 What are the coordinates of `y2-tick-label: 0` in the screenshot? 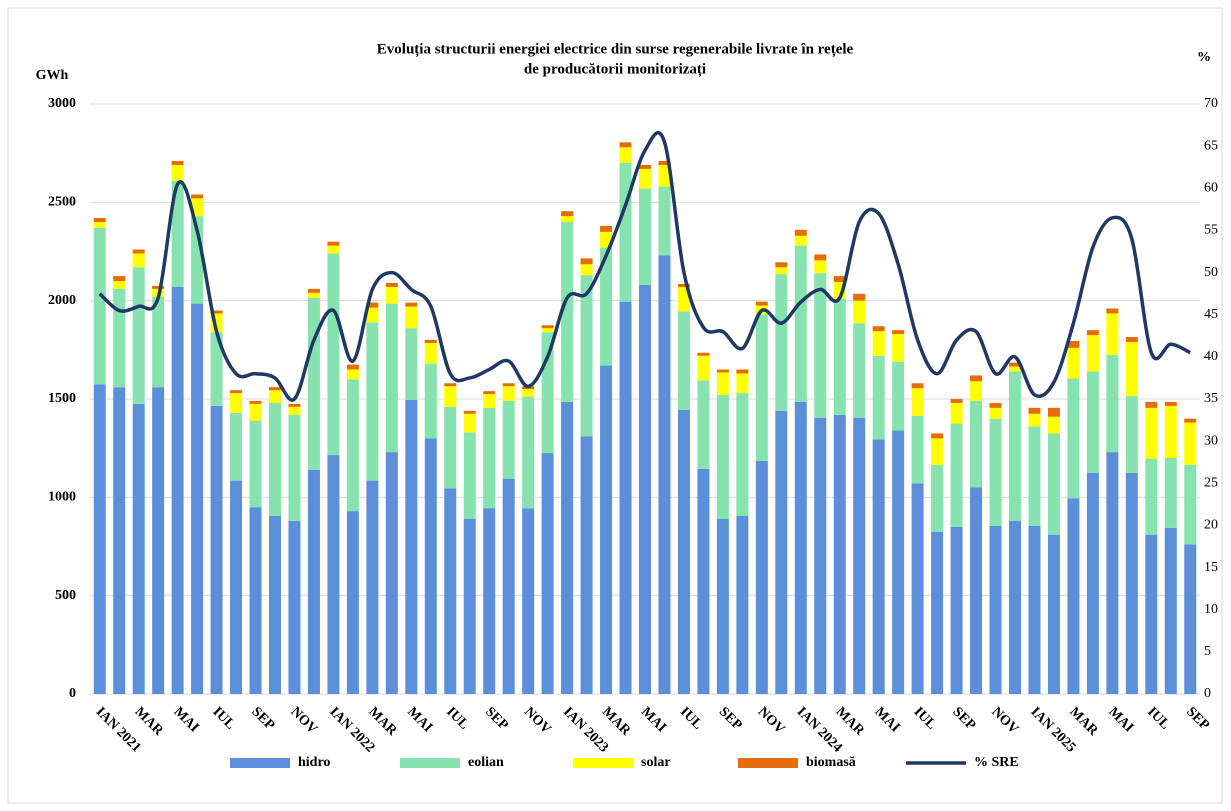 It's located at (1207, 693).